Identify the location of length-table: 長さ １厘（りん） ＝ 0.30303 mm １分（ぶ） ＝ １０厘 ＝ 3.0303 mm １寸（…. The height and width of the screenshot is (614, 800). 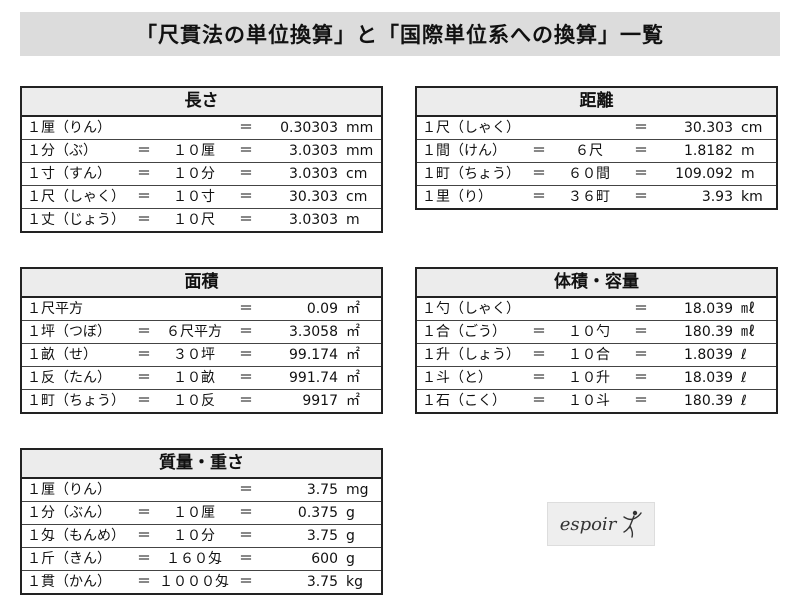
(201, 159).